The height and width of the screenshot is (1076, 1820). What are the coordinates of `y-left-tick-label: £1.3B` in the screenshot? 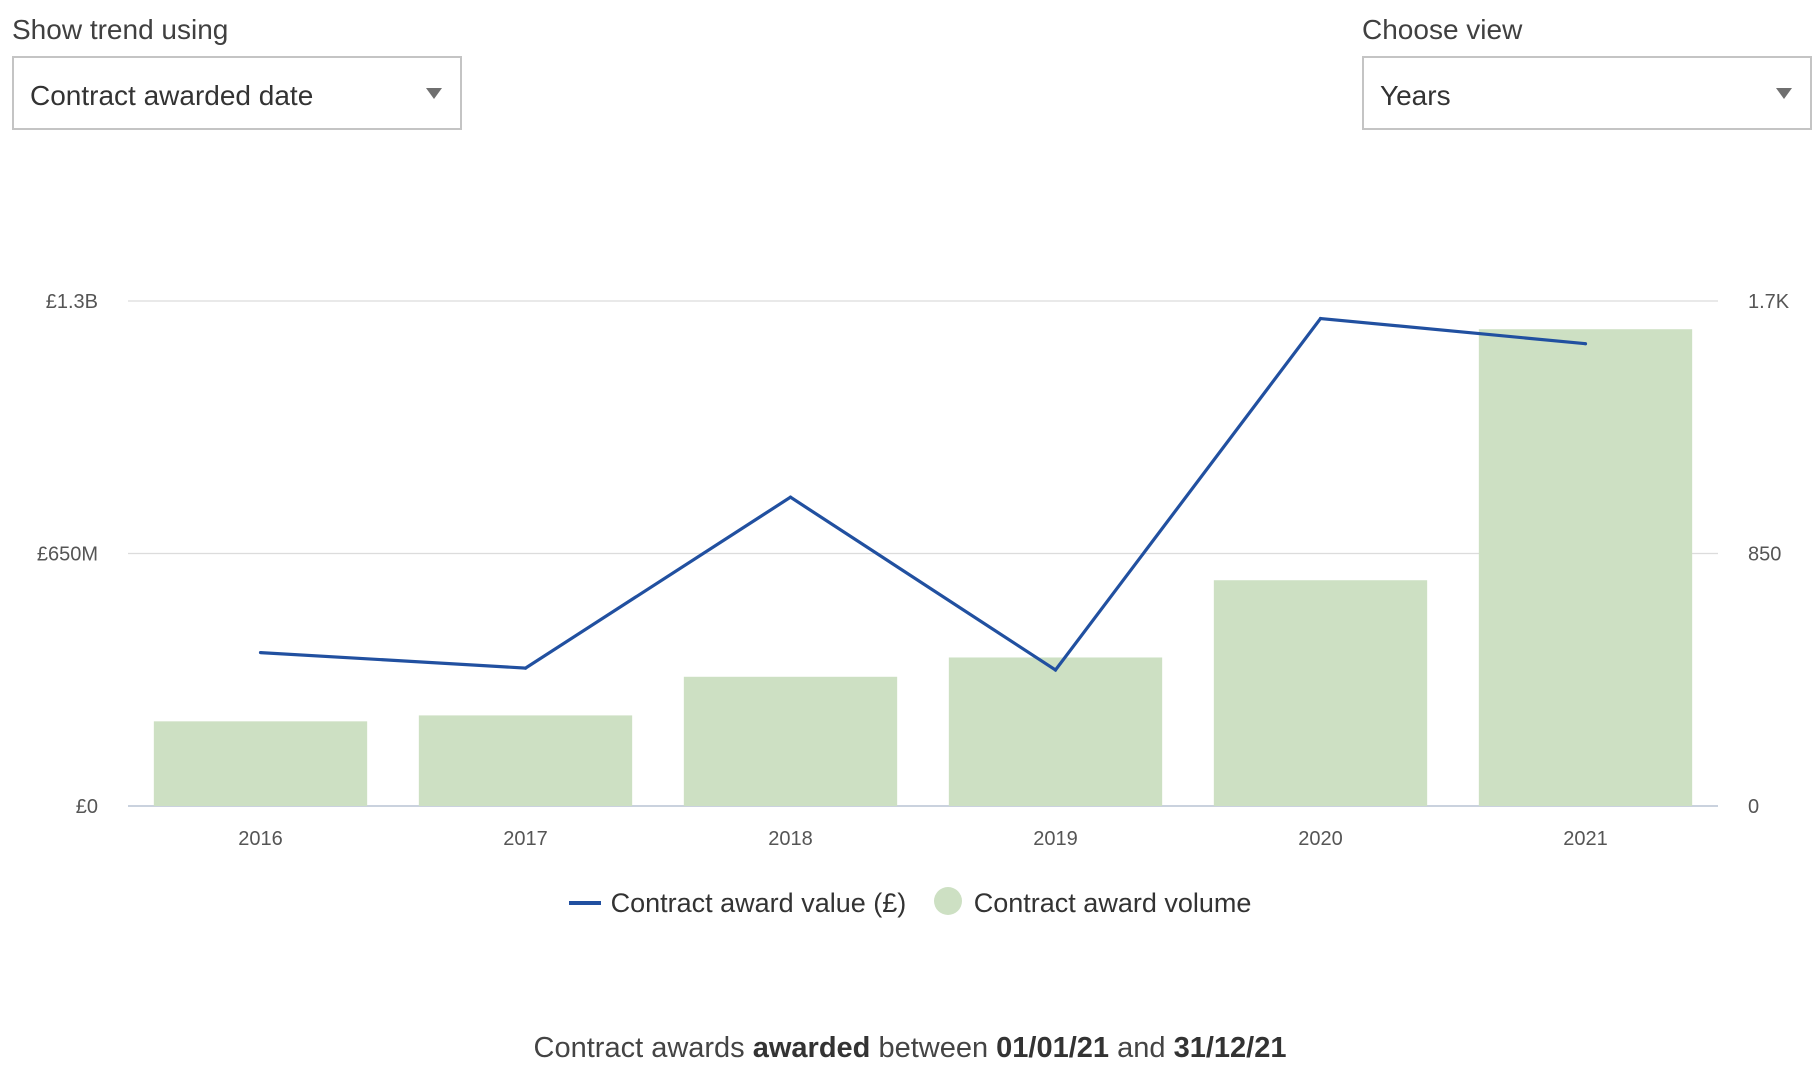 It's located at (72, 302).